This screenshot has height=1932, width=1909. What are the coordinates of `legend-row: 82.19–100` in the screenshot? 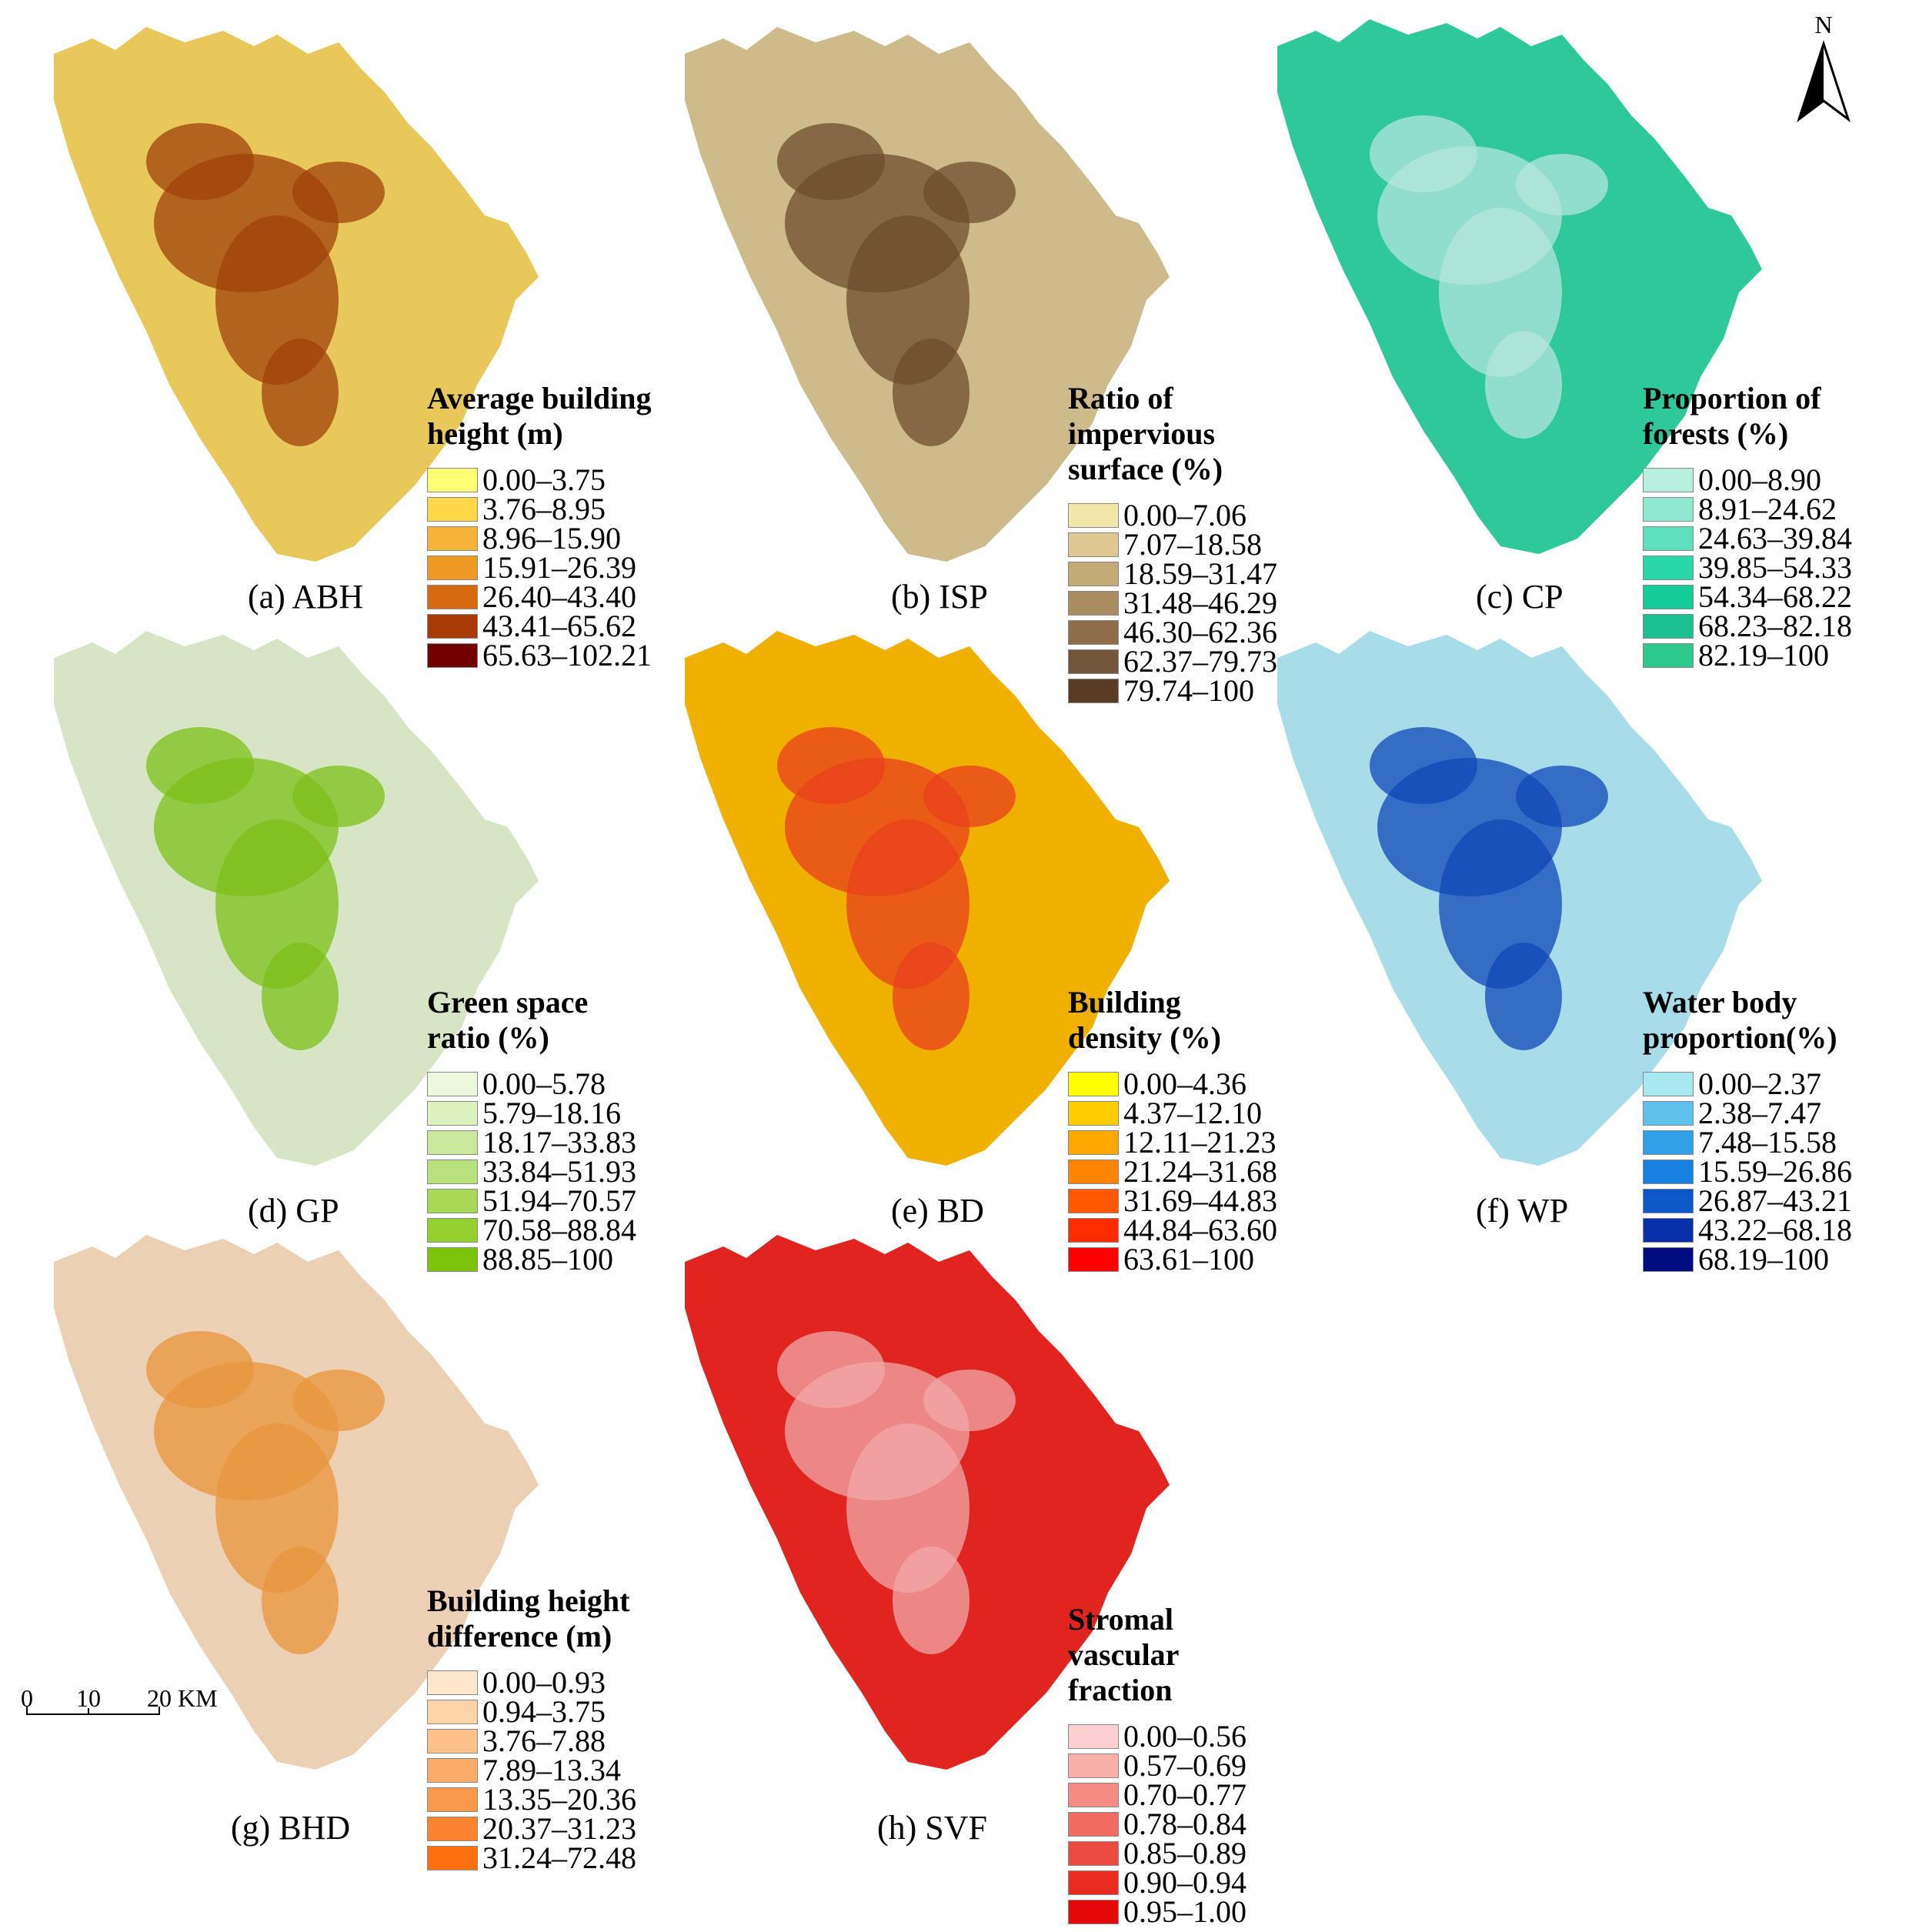 It's located at (1747, 655).